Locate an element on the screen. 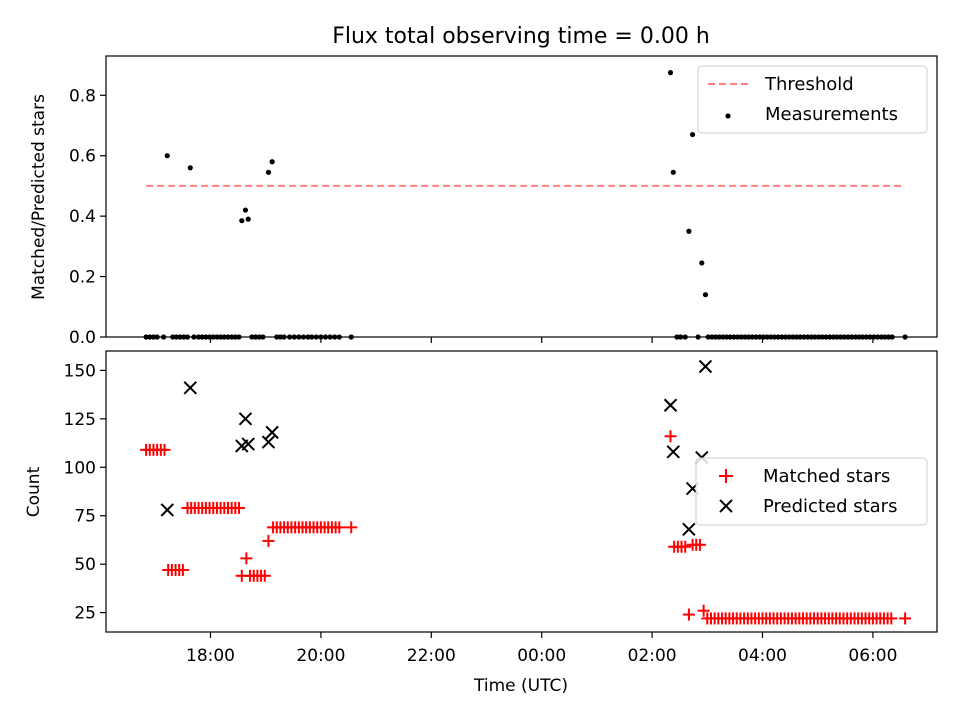 The width and height of the screenshot is (960, 720). bottom-y-tick-label: 50 is located at coordinates (85, 565).